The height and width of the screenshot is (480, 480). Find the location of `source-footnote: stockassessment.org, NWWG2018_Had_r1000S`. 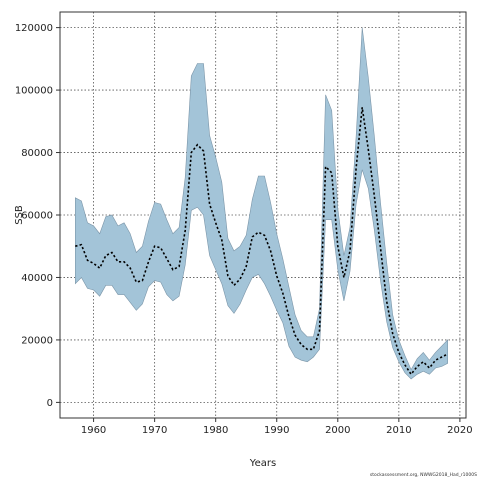

source-footnote: stockassessment.org, NWWG2018_Had_r1000S is located at coordinates (423, 475).